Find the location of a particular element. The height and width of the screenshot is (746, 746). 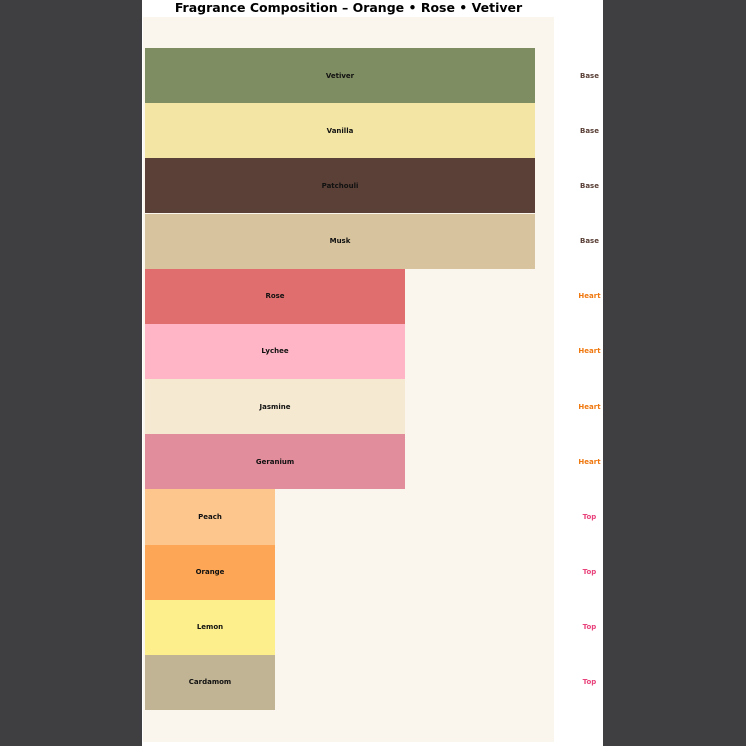

bar-label-lychee: Lychee is located at coordinates (275, 351).